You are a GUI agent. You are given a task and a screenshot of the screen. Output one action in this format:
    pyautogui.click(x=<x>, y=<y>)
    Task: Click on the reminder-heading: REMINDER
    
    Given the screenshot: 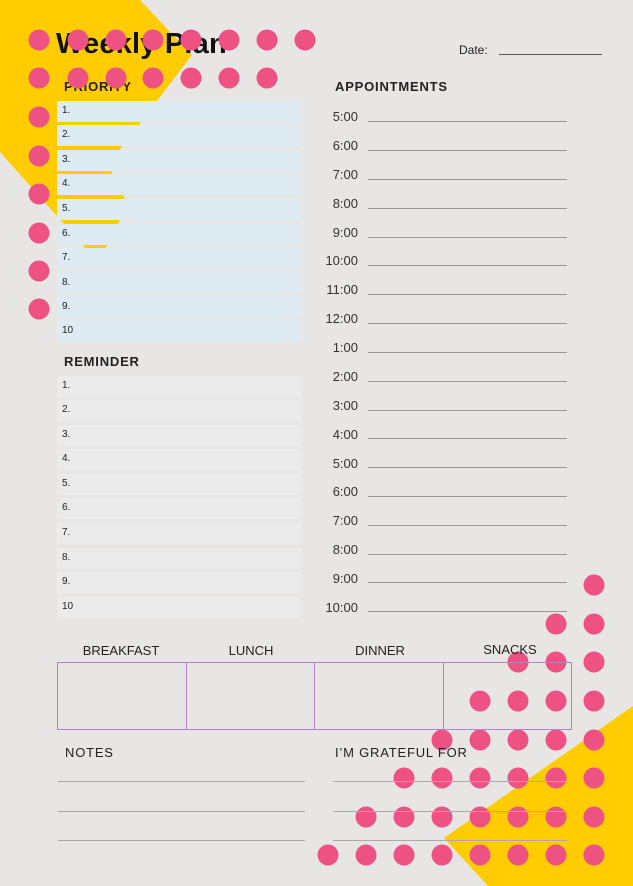 What is the action you would take?
    pyautogui.click(x=102, y=361)
    